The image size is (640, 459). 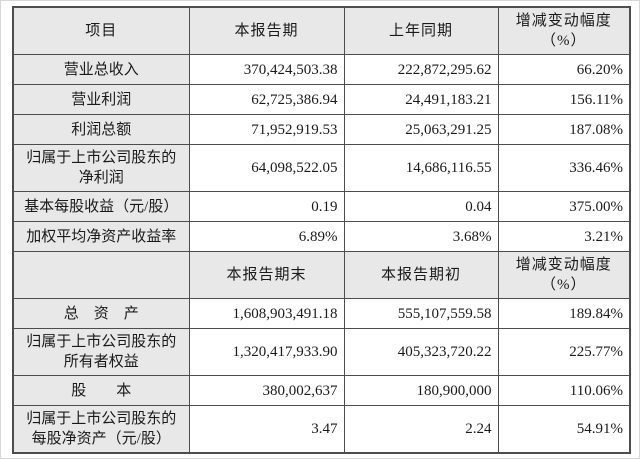 What do you see at coordinates (421, 236) in the screenshot?
I see `prior-value-cell: 3.68%` at bounding box center [421, 236].